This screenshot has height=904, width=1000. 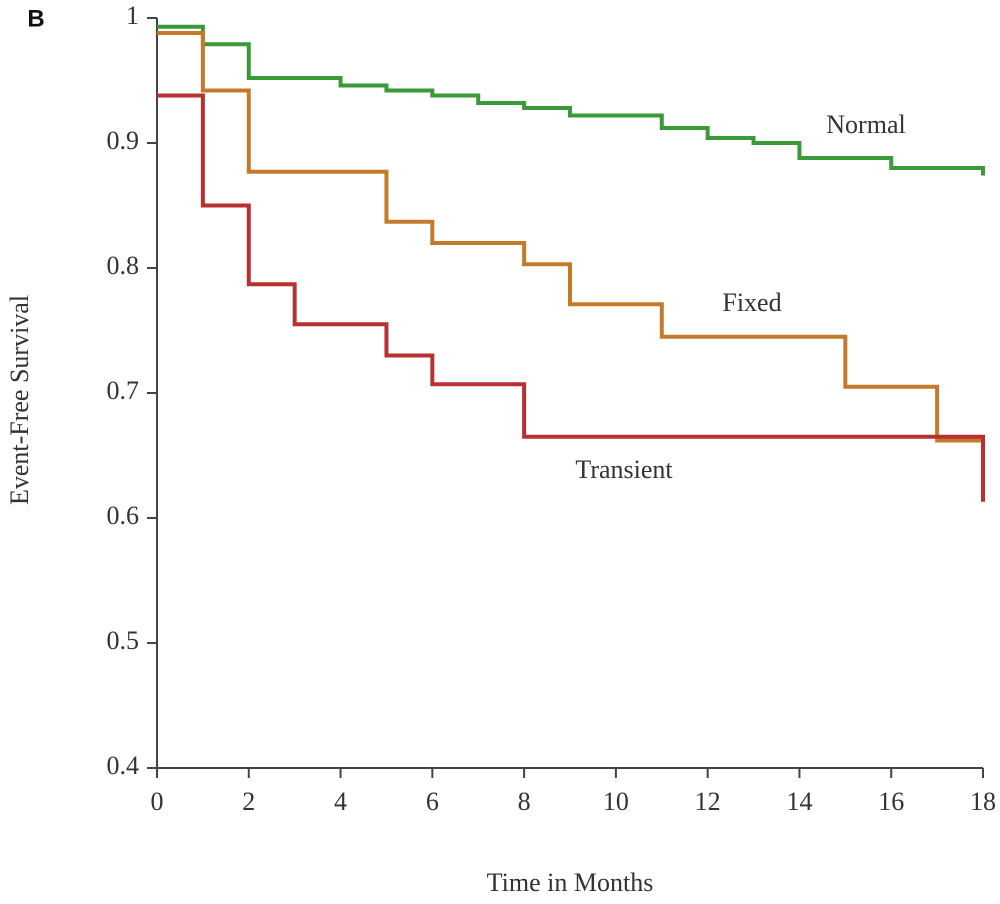 I want to click on y-tick-label: 0.6, so click(x=123, y=515).